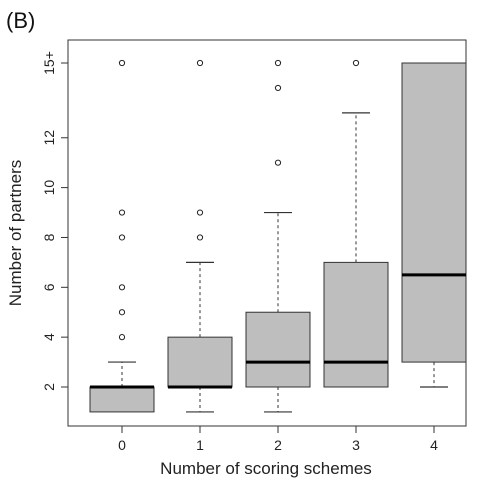 Image resolution: width=478 pixels, height=478 pixels. Describe the element at coordinates (54, 221) in the screenshot. I see `y-axis: 2 4 6 8 10 12 15+` at that location.